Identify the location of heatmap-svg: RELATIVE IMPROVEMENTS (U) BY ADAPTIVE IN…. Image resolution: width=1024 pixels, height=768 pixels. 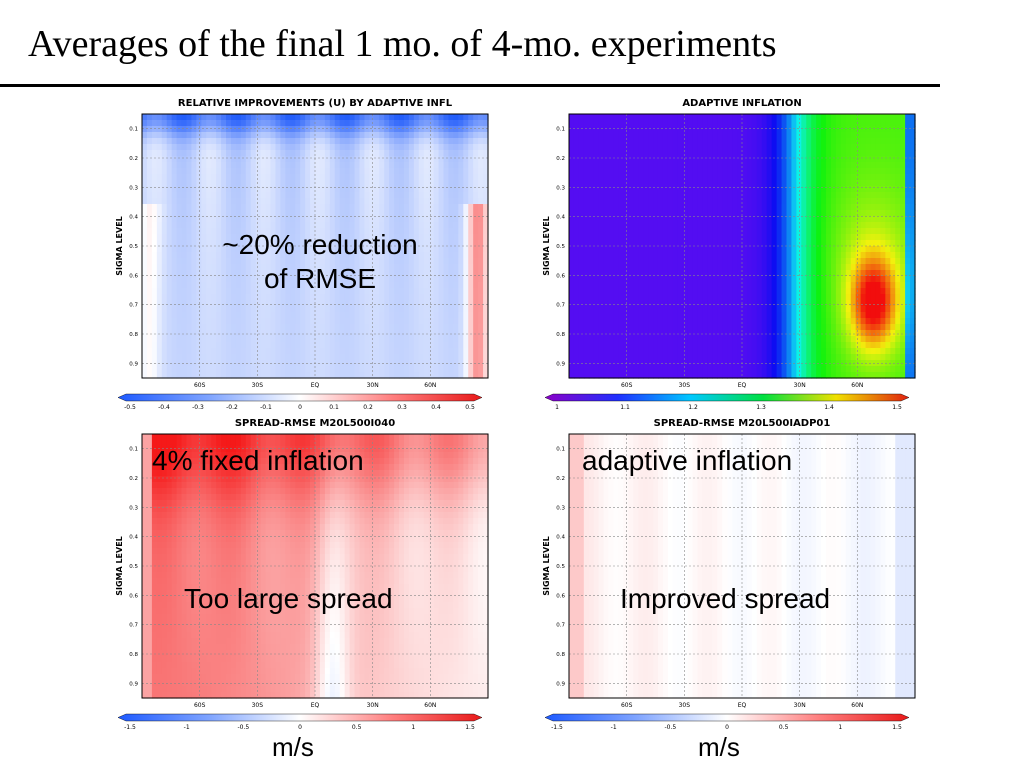
(302, 254).